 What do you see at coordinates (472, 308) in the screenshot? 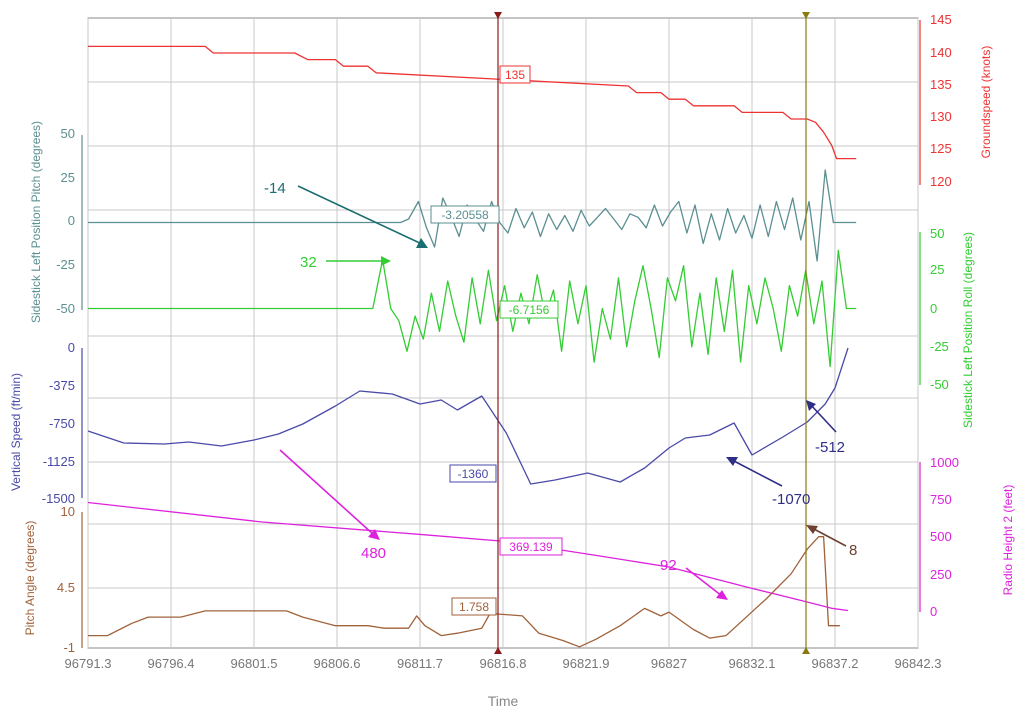
I see `roll-series-line` at bounding box center [472, 308].